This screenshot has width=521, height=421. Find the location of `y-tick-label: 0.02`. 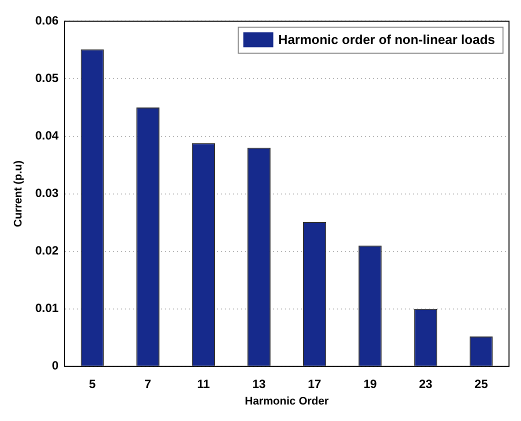

y-tick-label: 0.02 is located at coordinates (47, 251).